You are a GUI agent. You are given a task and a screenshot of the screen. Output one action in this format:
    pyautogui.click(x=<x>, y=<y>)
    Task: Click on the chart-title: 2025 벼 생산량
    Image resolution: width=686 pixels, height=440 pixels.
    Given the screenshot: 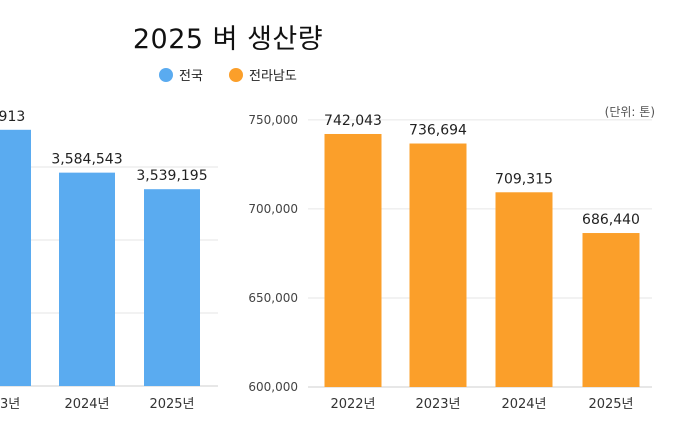 What is the action you would take?
    pyautogui.click(x=228, y=39)
    